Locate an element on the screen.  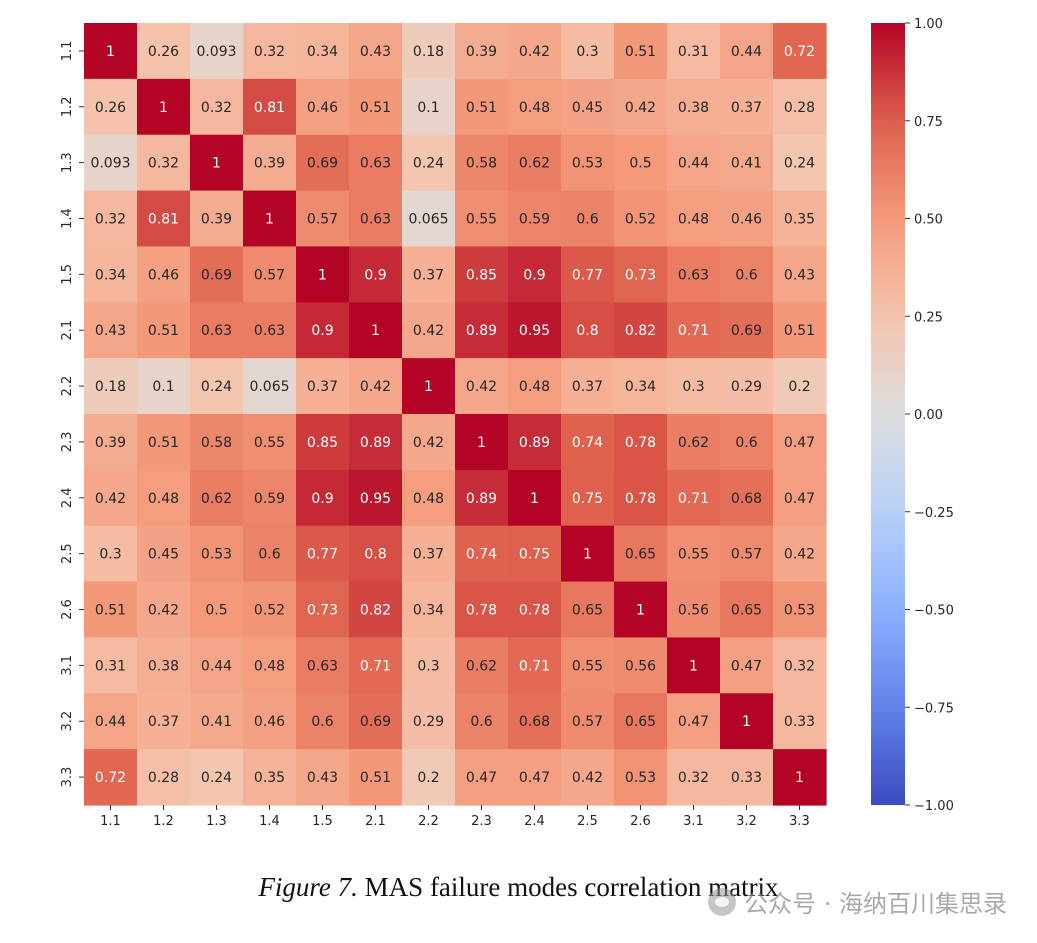
y-tick-label: 2.2 is located at coordinates (67, 386).